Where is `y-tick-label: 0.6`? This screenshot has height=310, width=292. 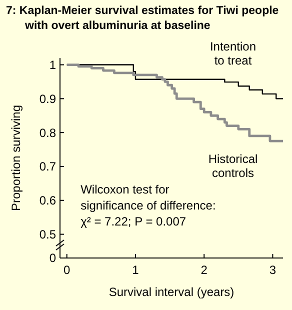 y-tick-label: 0.6 is located at coordinates (47, 201).